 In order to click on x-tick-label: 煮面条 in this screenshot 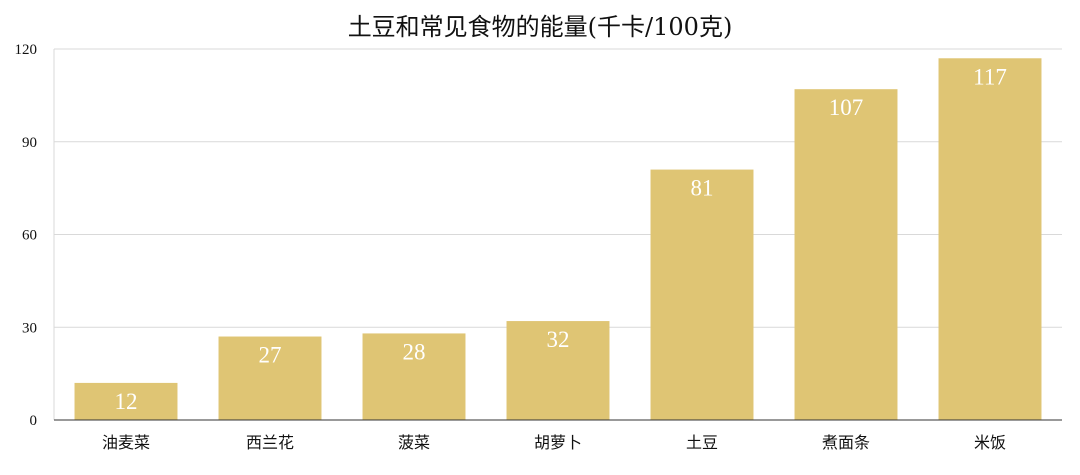, I will do `click(846, 442)`.